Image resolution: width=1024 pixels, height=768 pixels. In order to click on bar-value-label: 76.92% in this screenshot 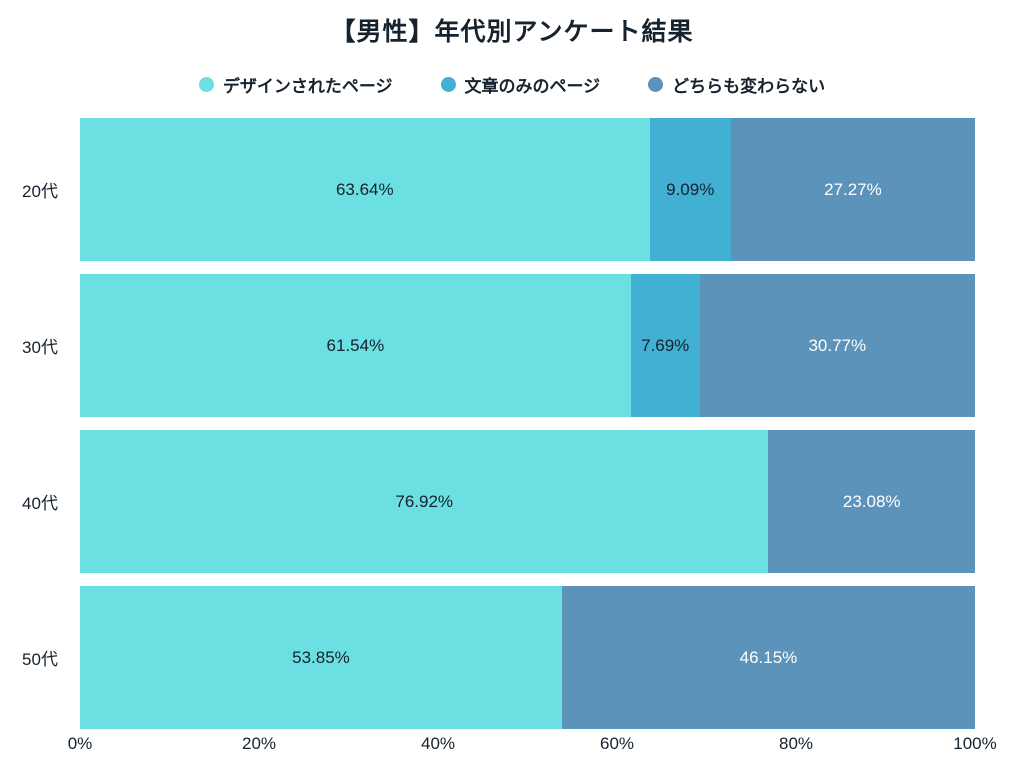, I will do `click(424, 501)`.